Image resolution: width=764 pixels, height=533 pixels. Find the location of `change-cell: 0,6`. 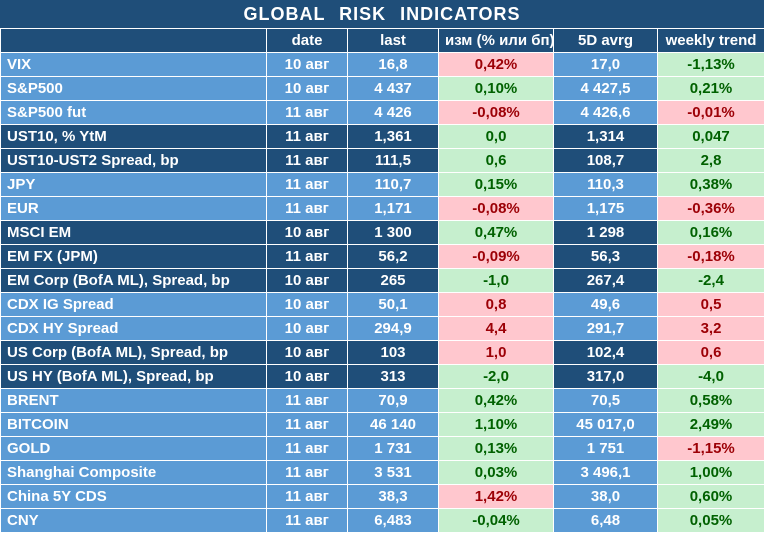

change-cell: 0,6 is located at coordinates (496, 161).